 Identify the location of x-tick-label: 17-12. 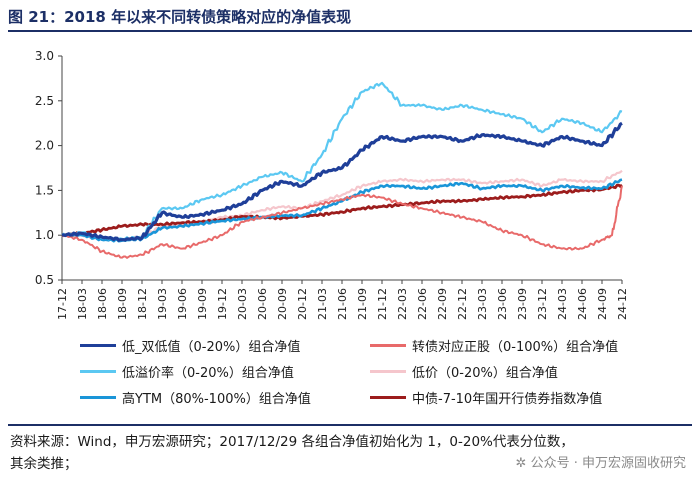
(62, 304).